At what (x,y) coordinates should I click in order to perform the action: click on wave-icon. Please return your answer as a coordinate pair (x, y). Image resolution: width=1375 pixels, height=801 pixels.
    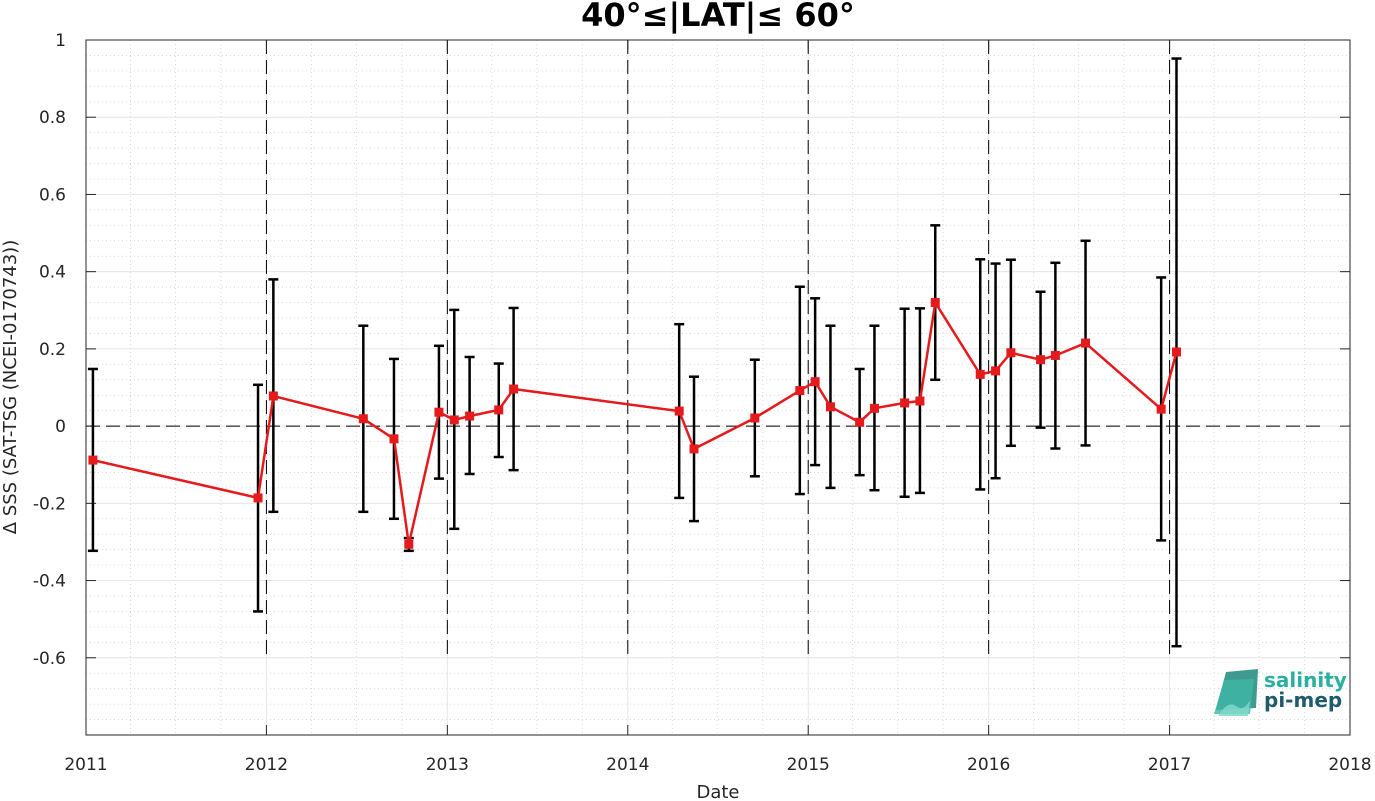
    Looking at the image, I should click on (1236, 692).